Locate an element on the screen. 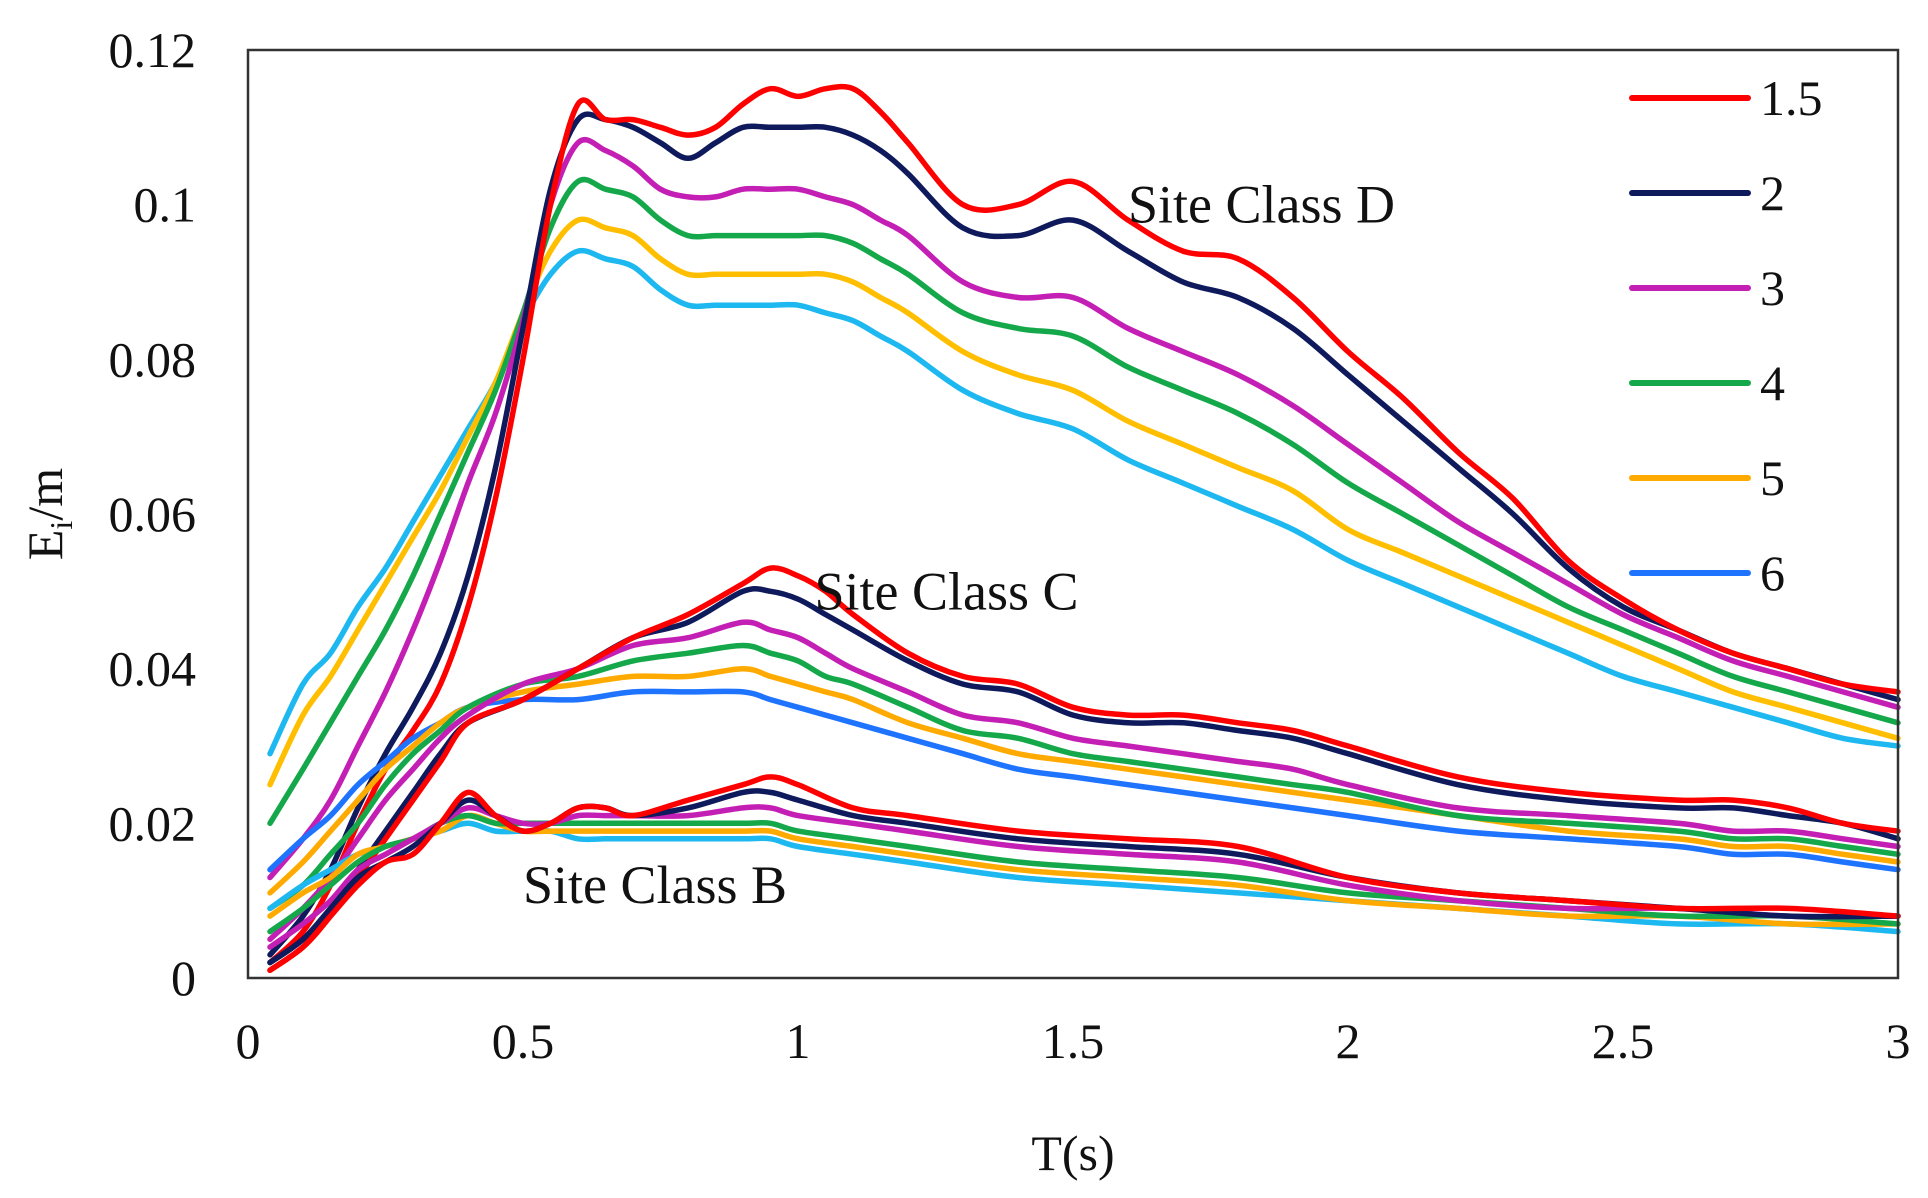 The image size is (1928, 1198). legend-label: 3 is located at coordinates (1772, 288).